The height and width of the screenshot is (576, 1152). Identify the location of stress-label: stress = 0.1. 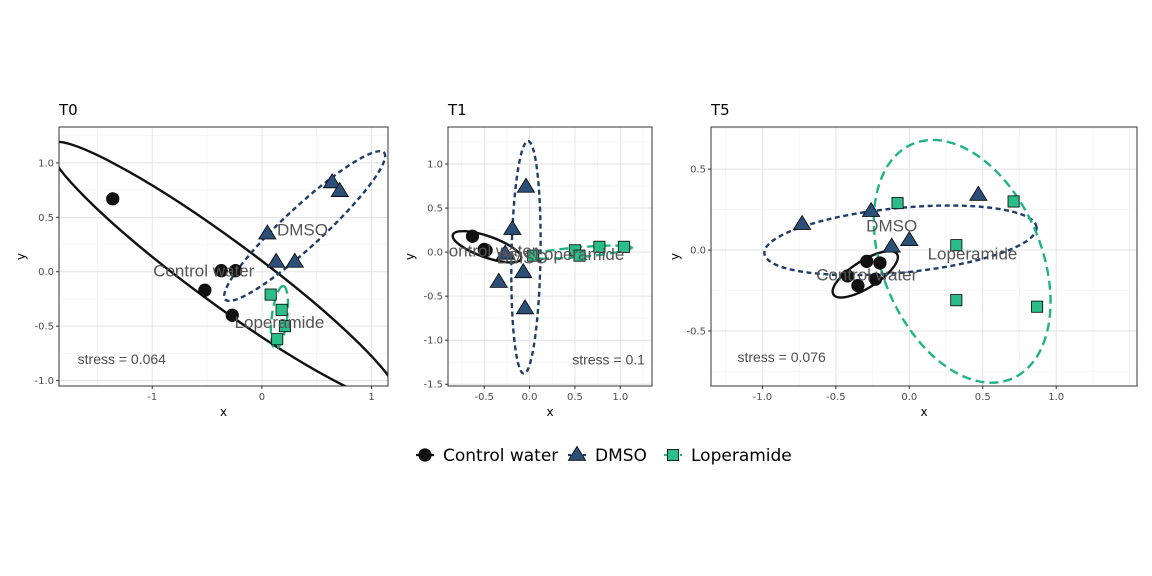
(608, 360).